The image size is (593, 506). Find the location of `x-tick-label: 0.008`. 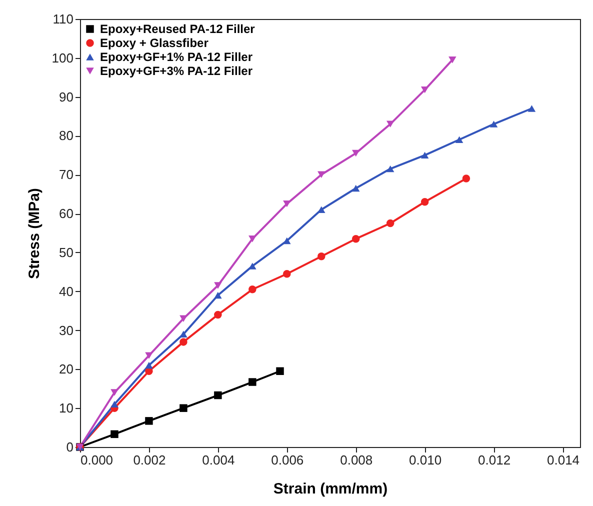

x-tick-label: 0.008 is located at coordinates (356, 460).